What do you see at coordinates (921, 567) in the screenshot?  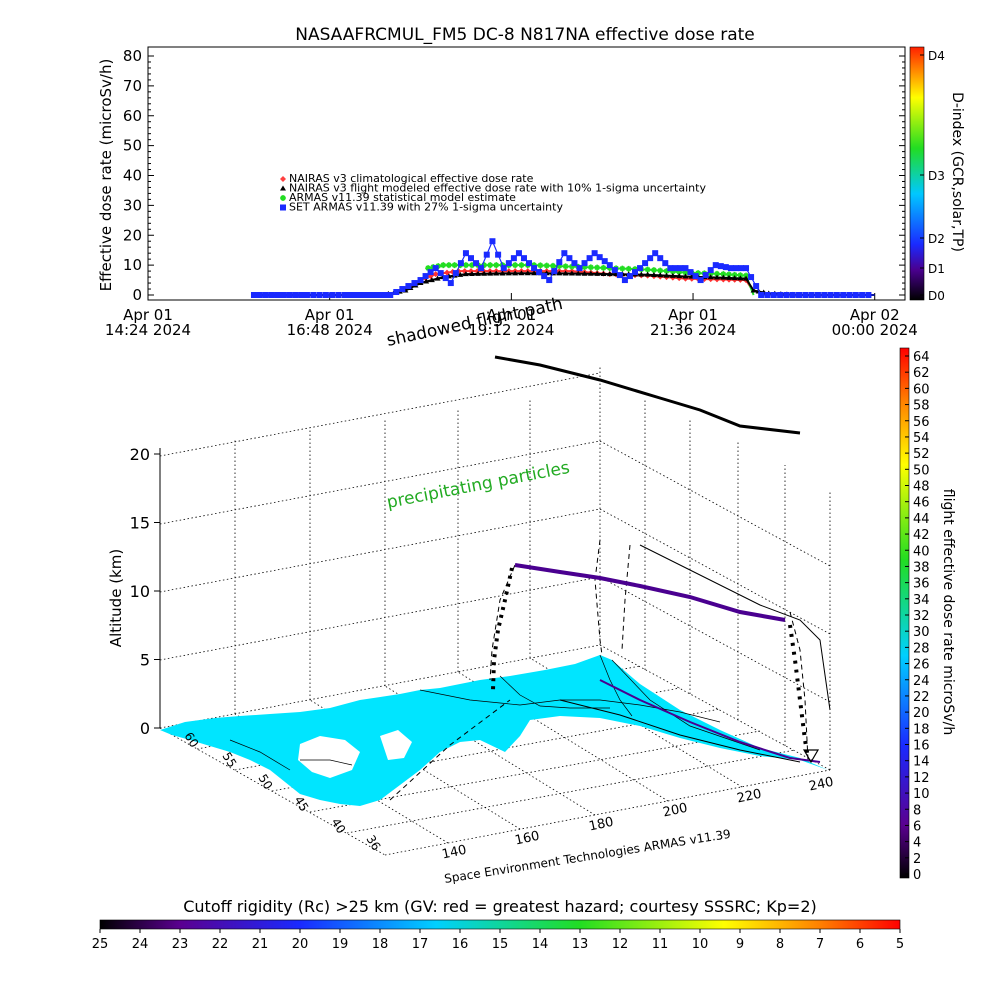 I see `dose-colorbar-tick-label: 38` at bounding box center [921, 567].